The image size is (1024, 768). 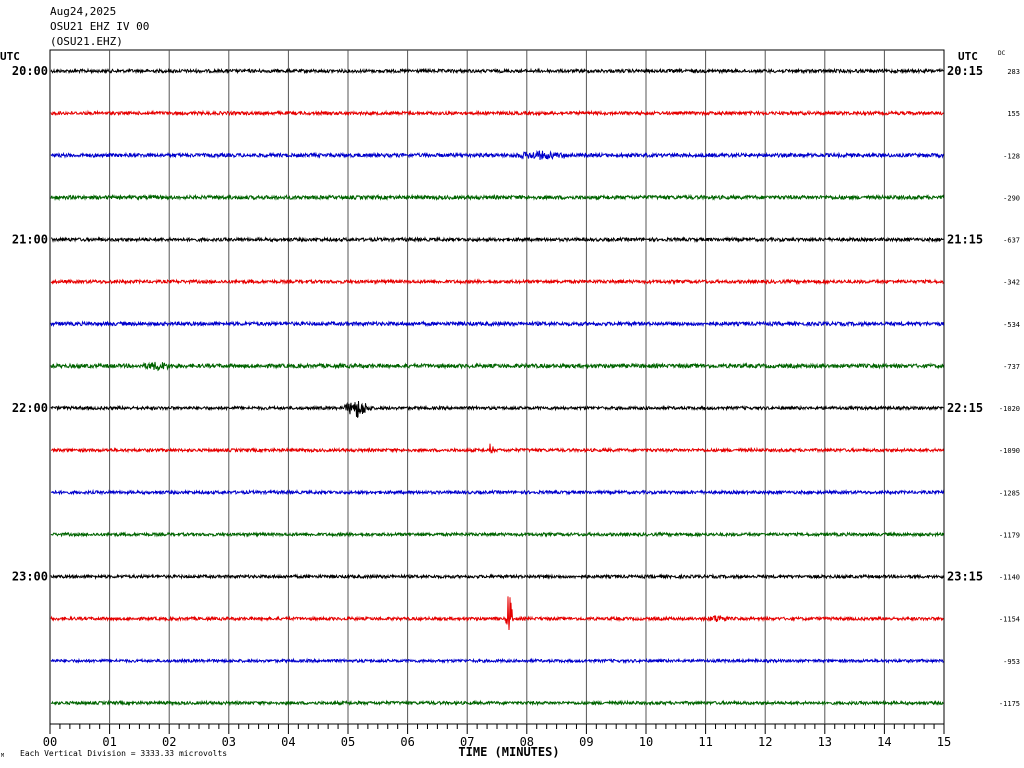 I want to click on dc-offset-label: -534, so click(x=1011, y=325).